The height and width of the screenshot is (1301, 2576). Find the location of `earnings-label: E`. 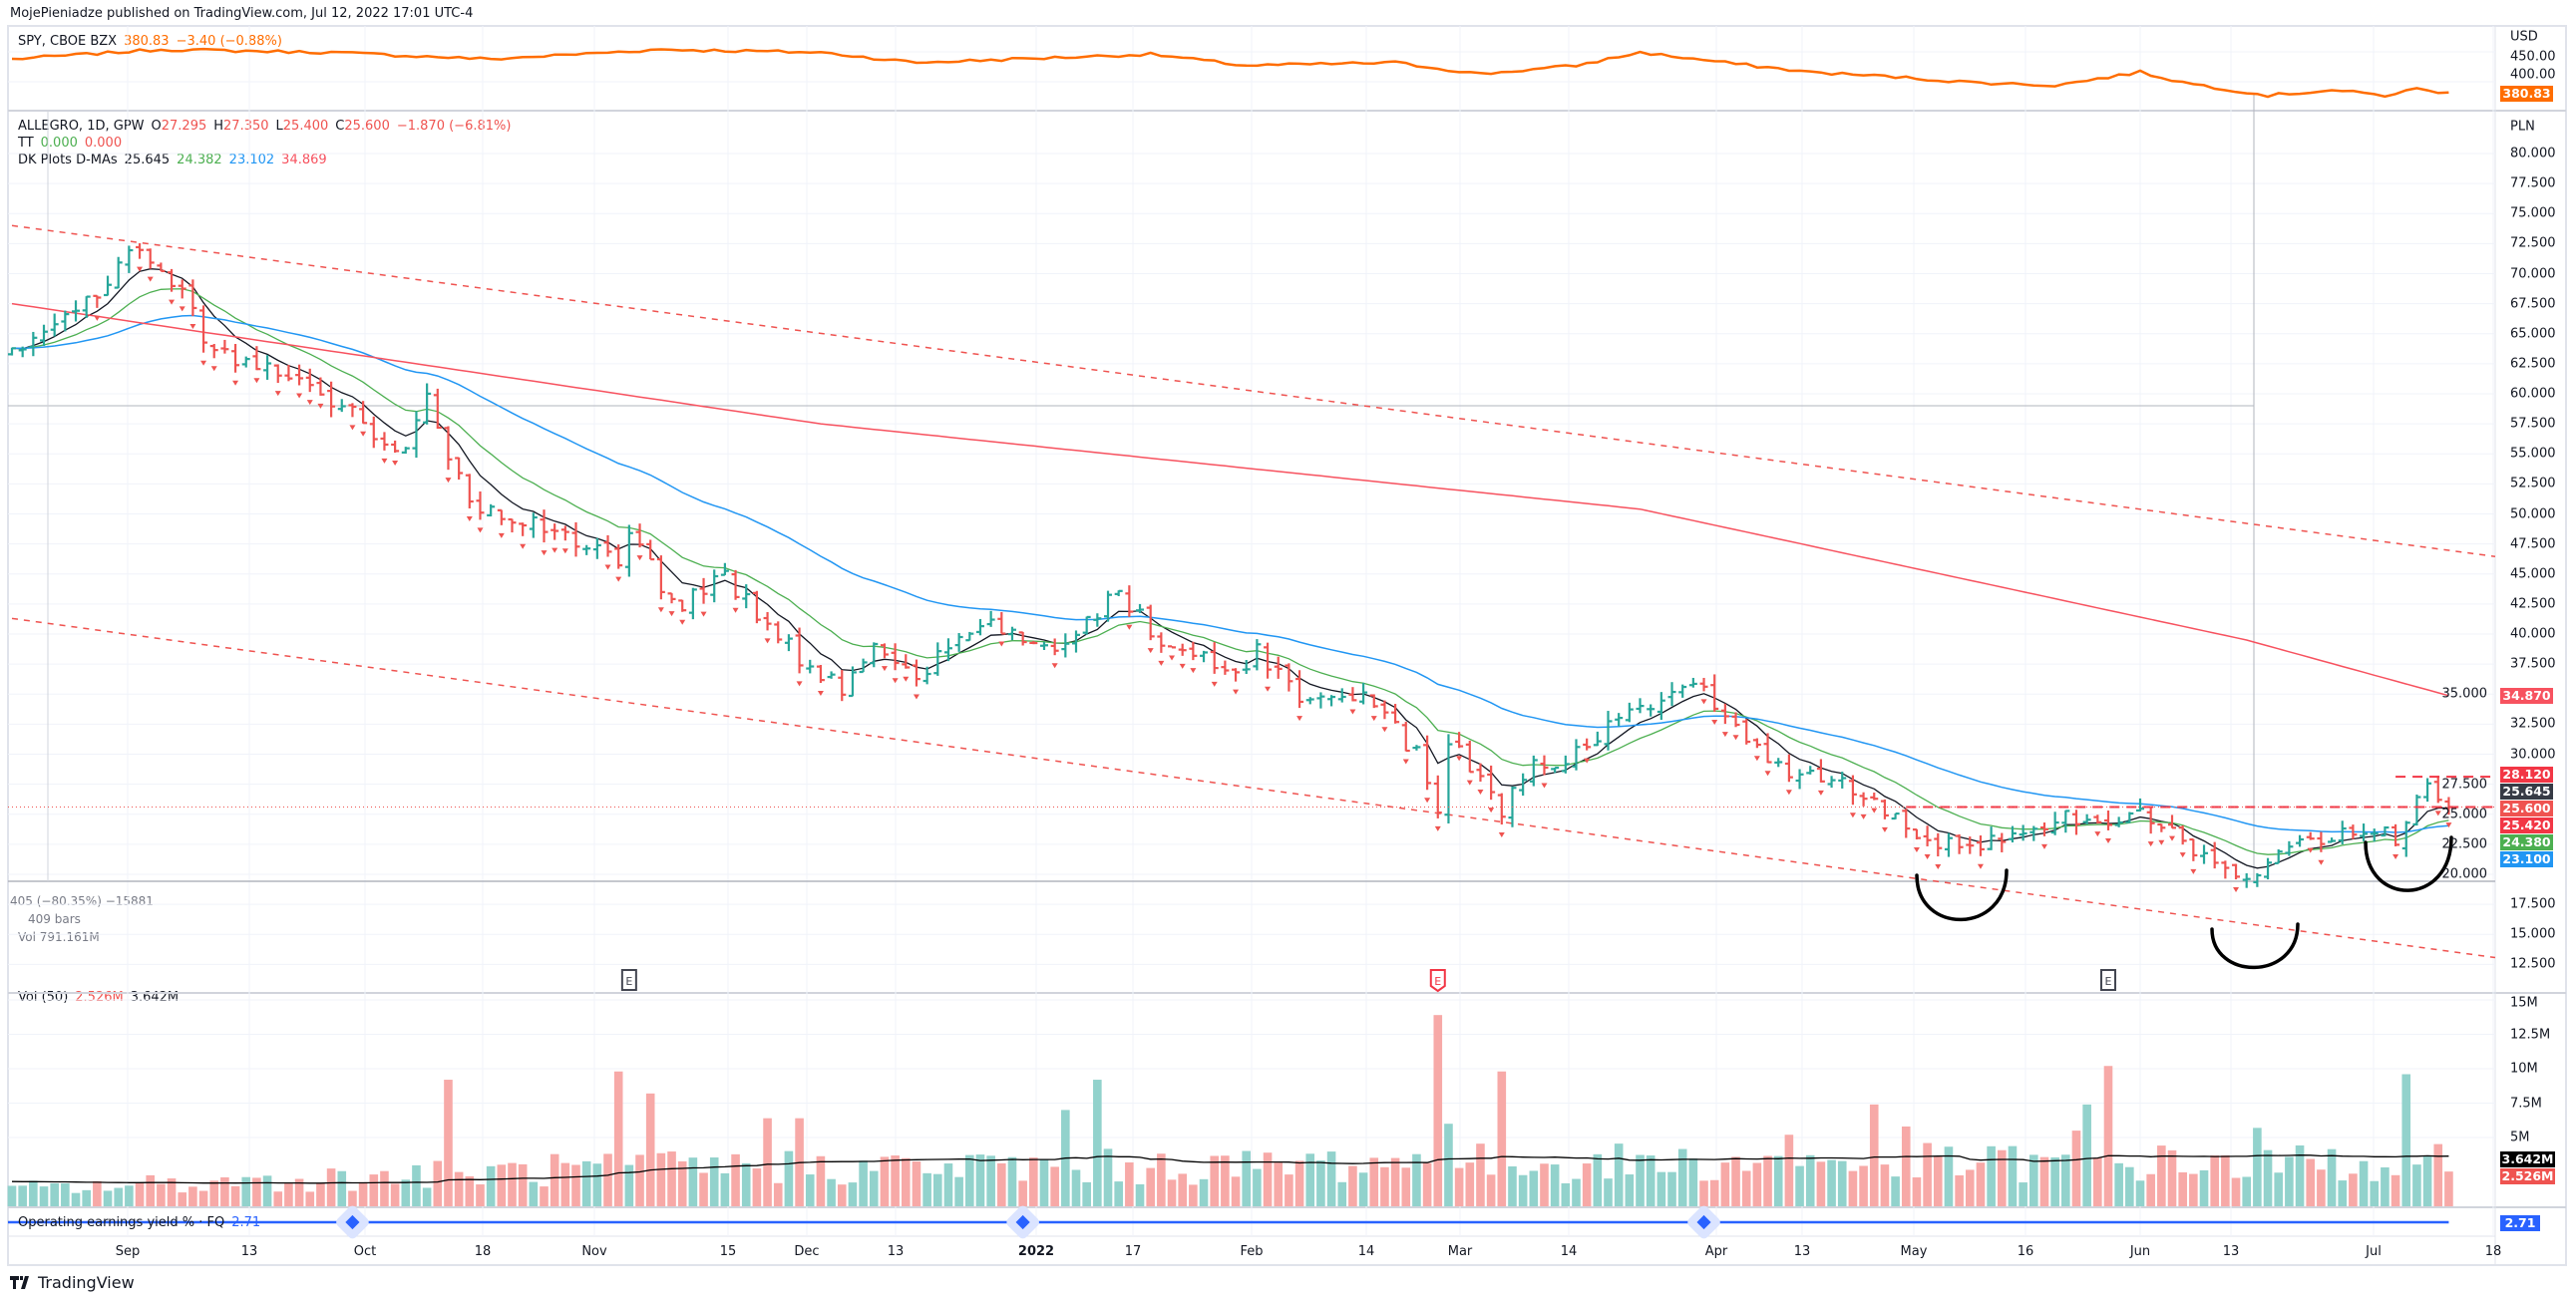

earnings-label: E is located at coordinates (2108, 981).